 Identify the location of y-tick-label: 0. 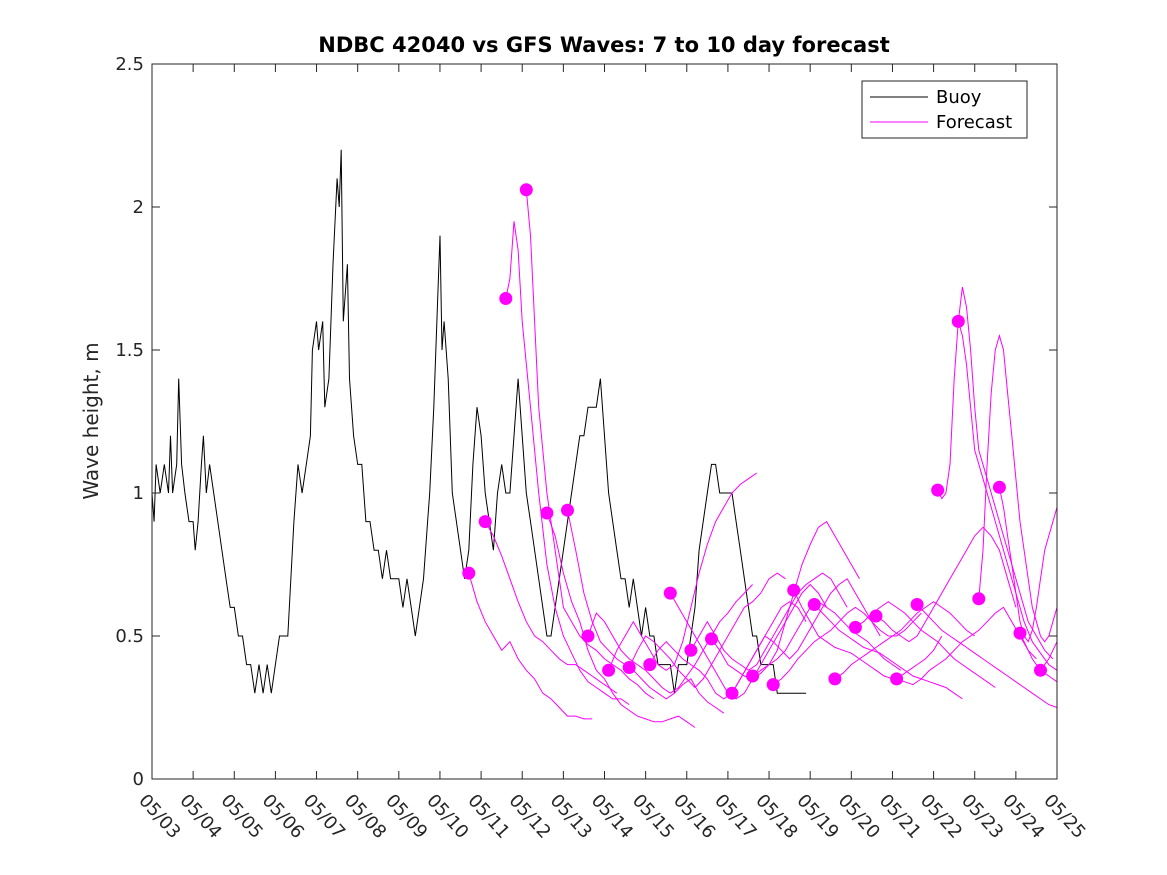
(138, 779).